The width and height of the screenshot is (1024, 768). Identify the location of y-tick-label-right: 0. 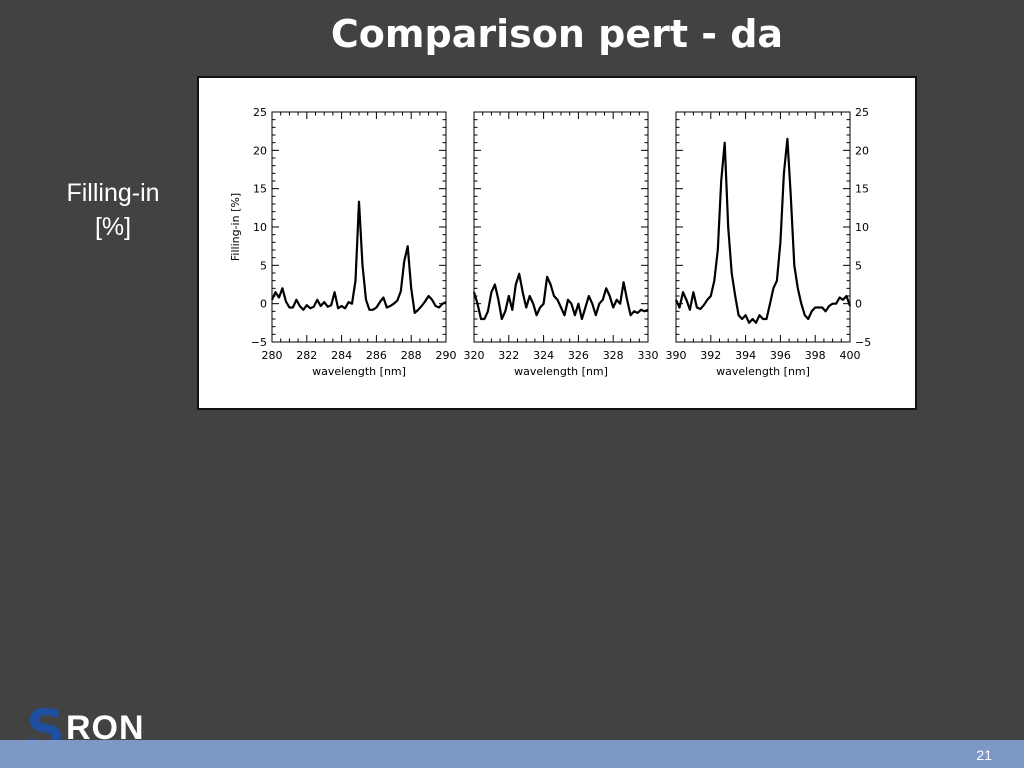
(858, 304).